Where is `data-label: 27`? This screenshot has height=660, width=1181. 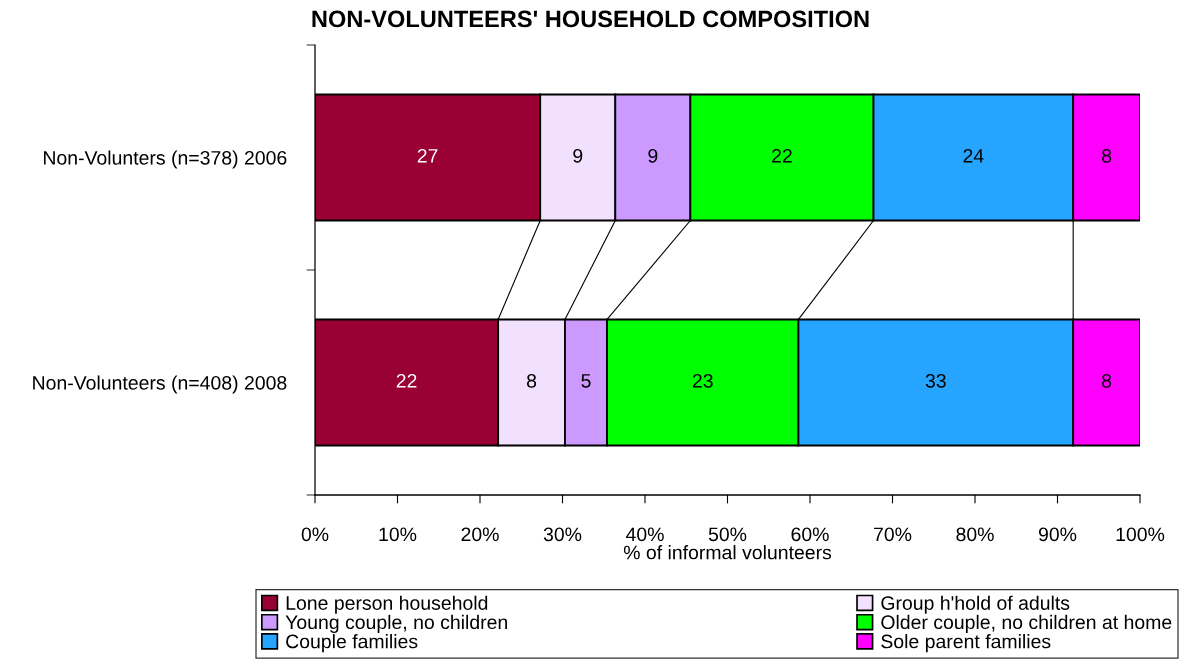 data-label: 27 is located at coordinates (427, 155).